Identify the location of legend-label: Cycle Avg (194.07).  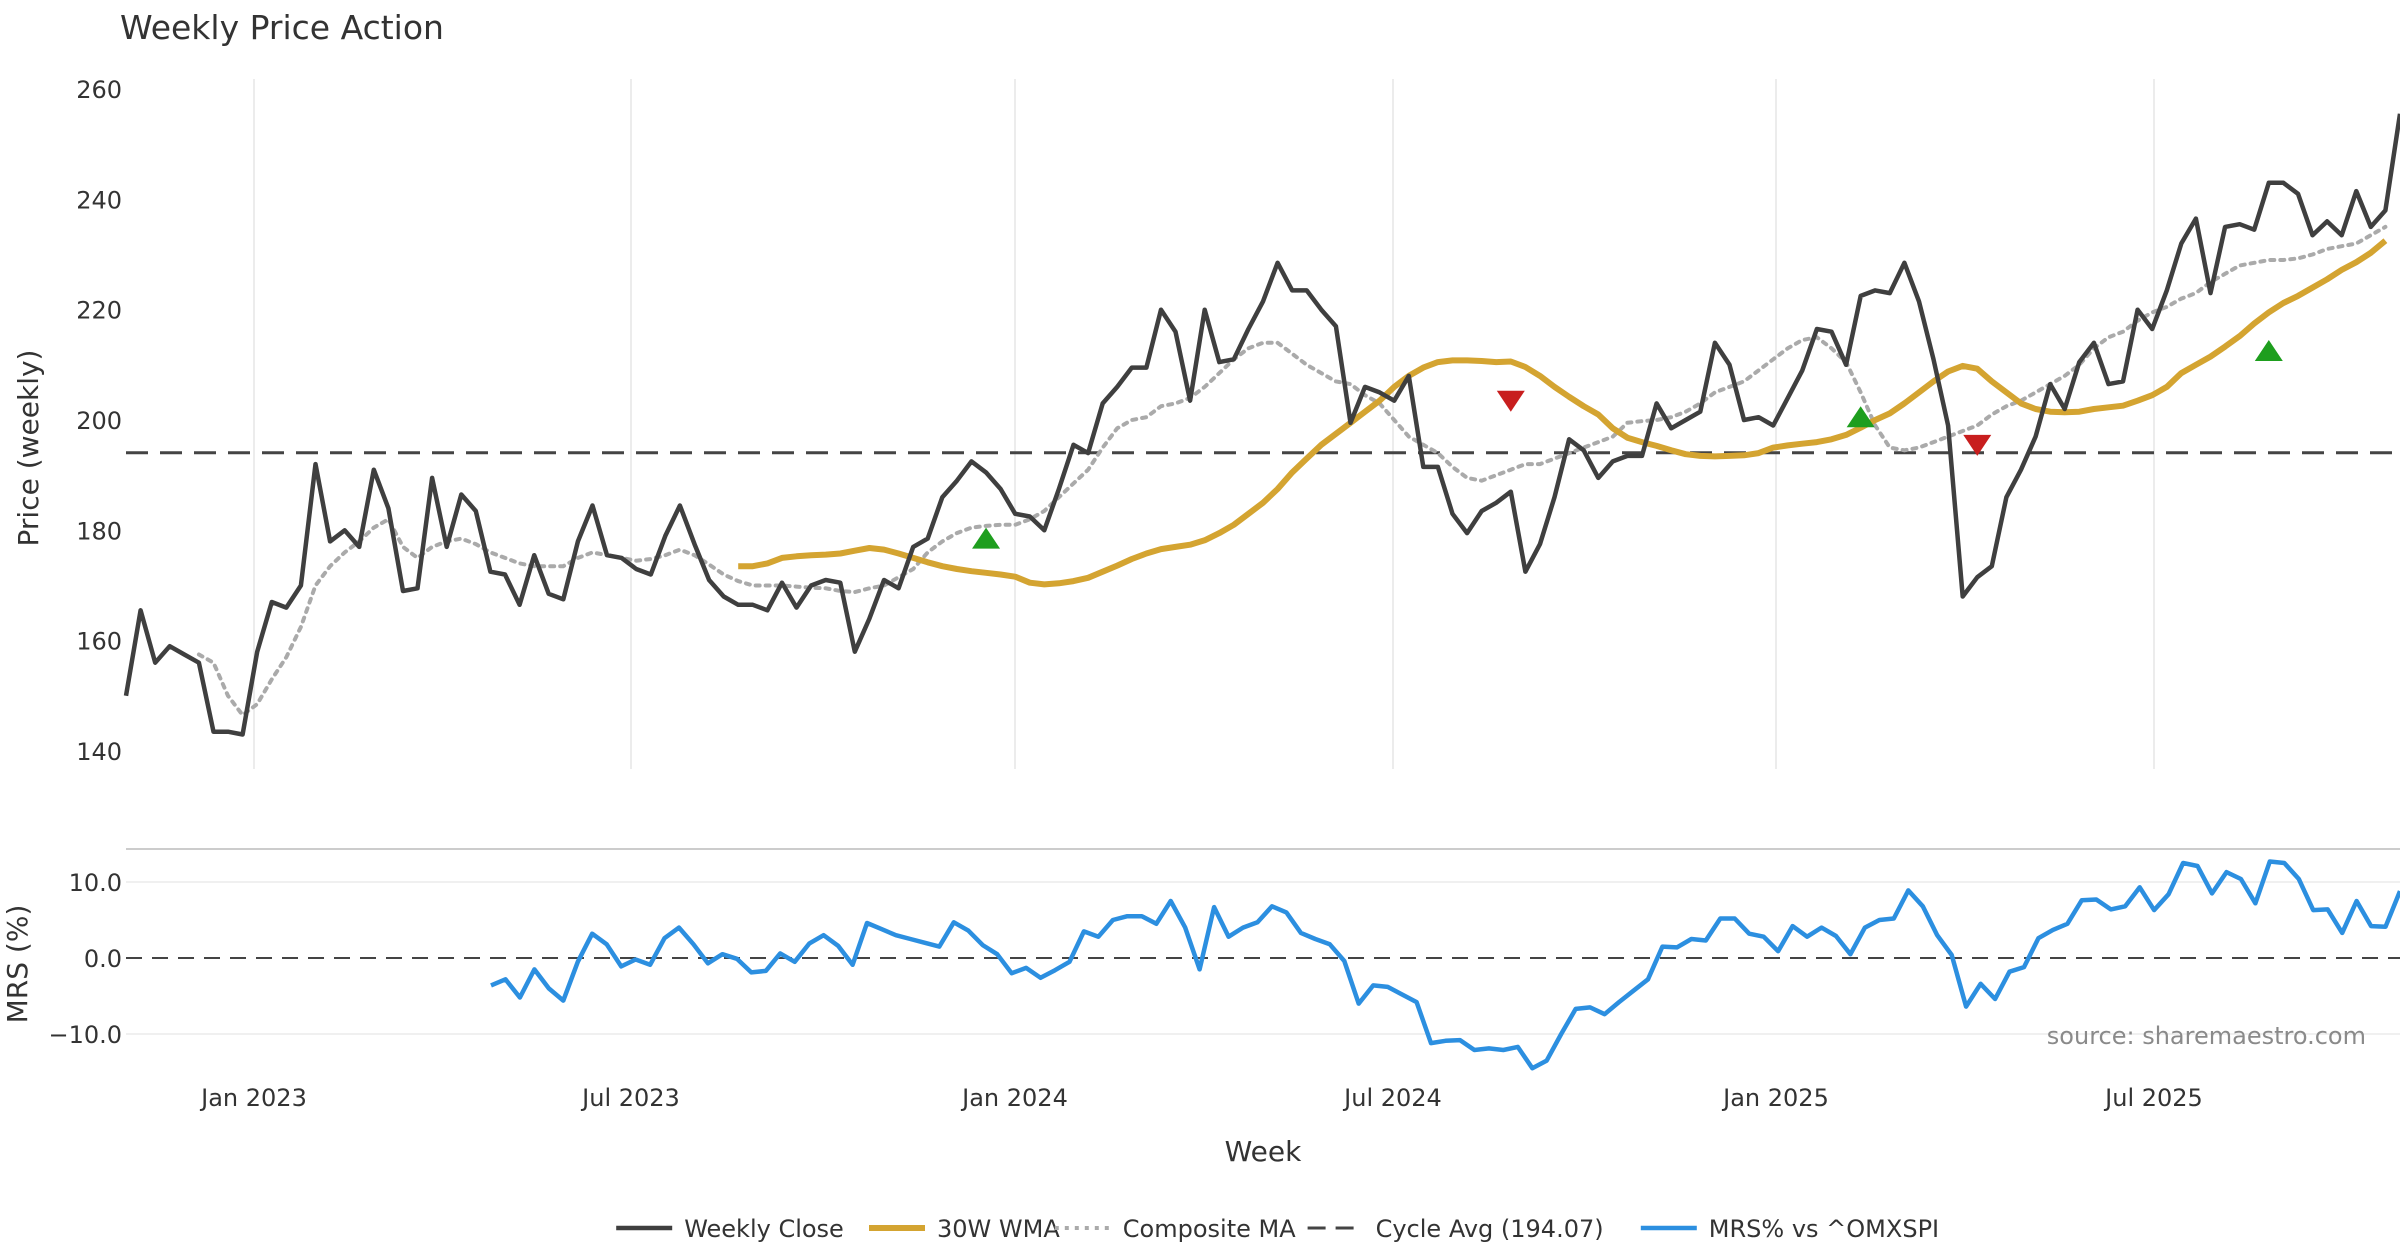
(1490, 1229).